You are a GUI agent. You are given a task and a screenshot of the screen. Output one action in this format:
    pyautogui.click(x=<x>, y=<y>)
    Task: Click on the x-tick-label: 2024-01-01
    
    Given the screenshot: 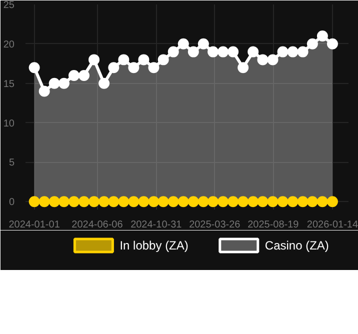 What is the action you would take?
    pyautogui.click(x=34, y=225)
    